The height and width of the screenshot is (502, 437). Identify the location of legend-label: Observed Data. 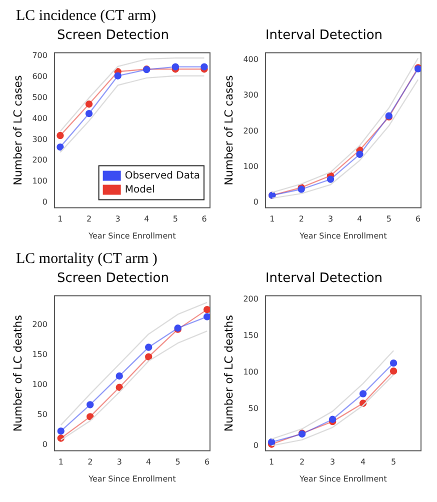
(162, 176).